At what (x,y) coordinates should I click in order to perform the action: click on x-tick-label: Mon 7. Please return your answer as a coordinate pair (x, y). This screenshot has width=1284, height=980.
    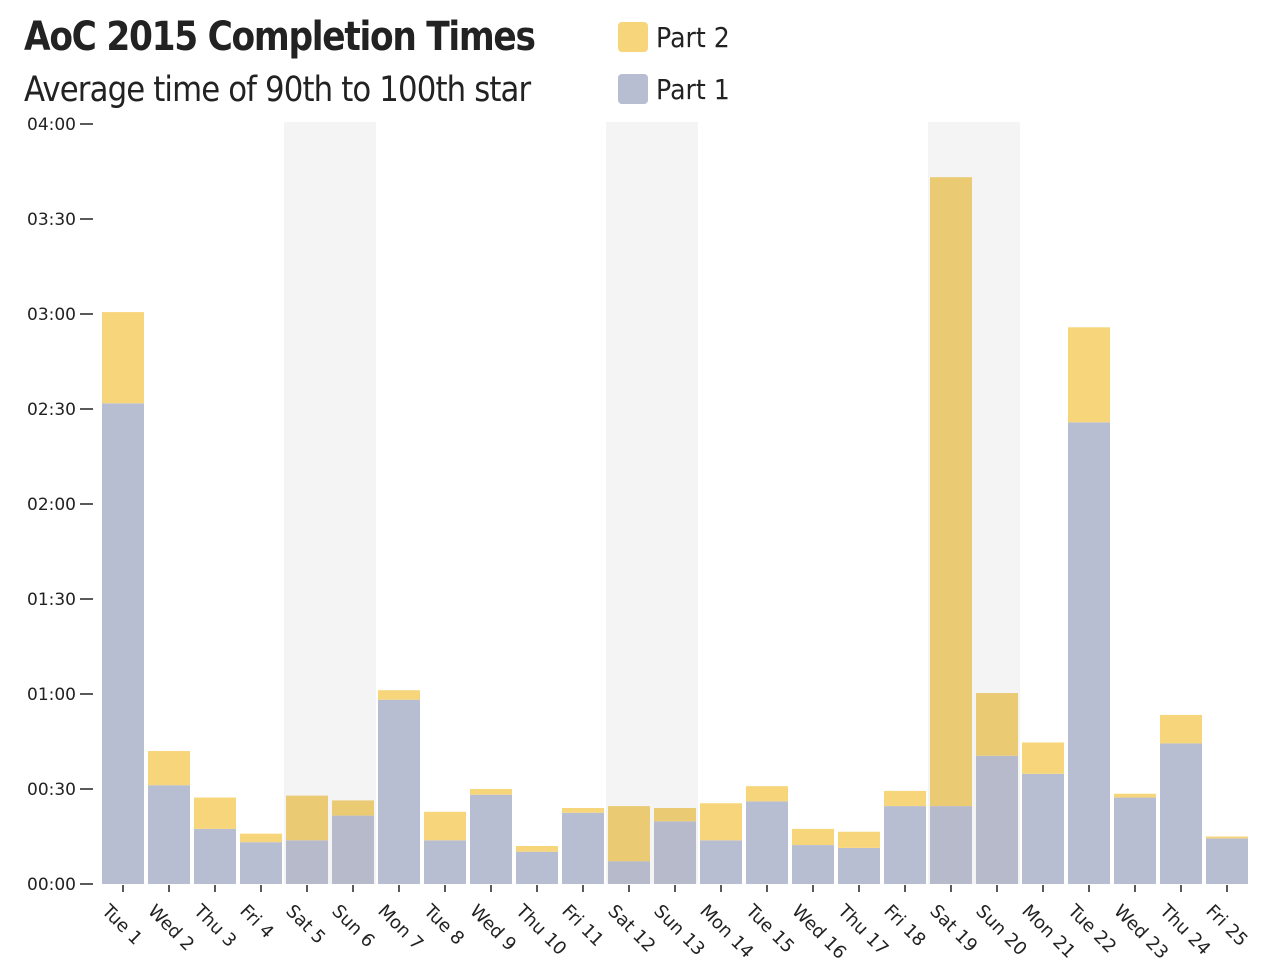
    Looking at the image, I should click on (400, 928).